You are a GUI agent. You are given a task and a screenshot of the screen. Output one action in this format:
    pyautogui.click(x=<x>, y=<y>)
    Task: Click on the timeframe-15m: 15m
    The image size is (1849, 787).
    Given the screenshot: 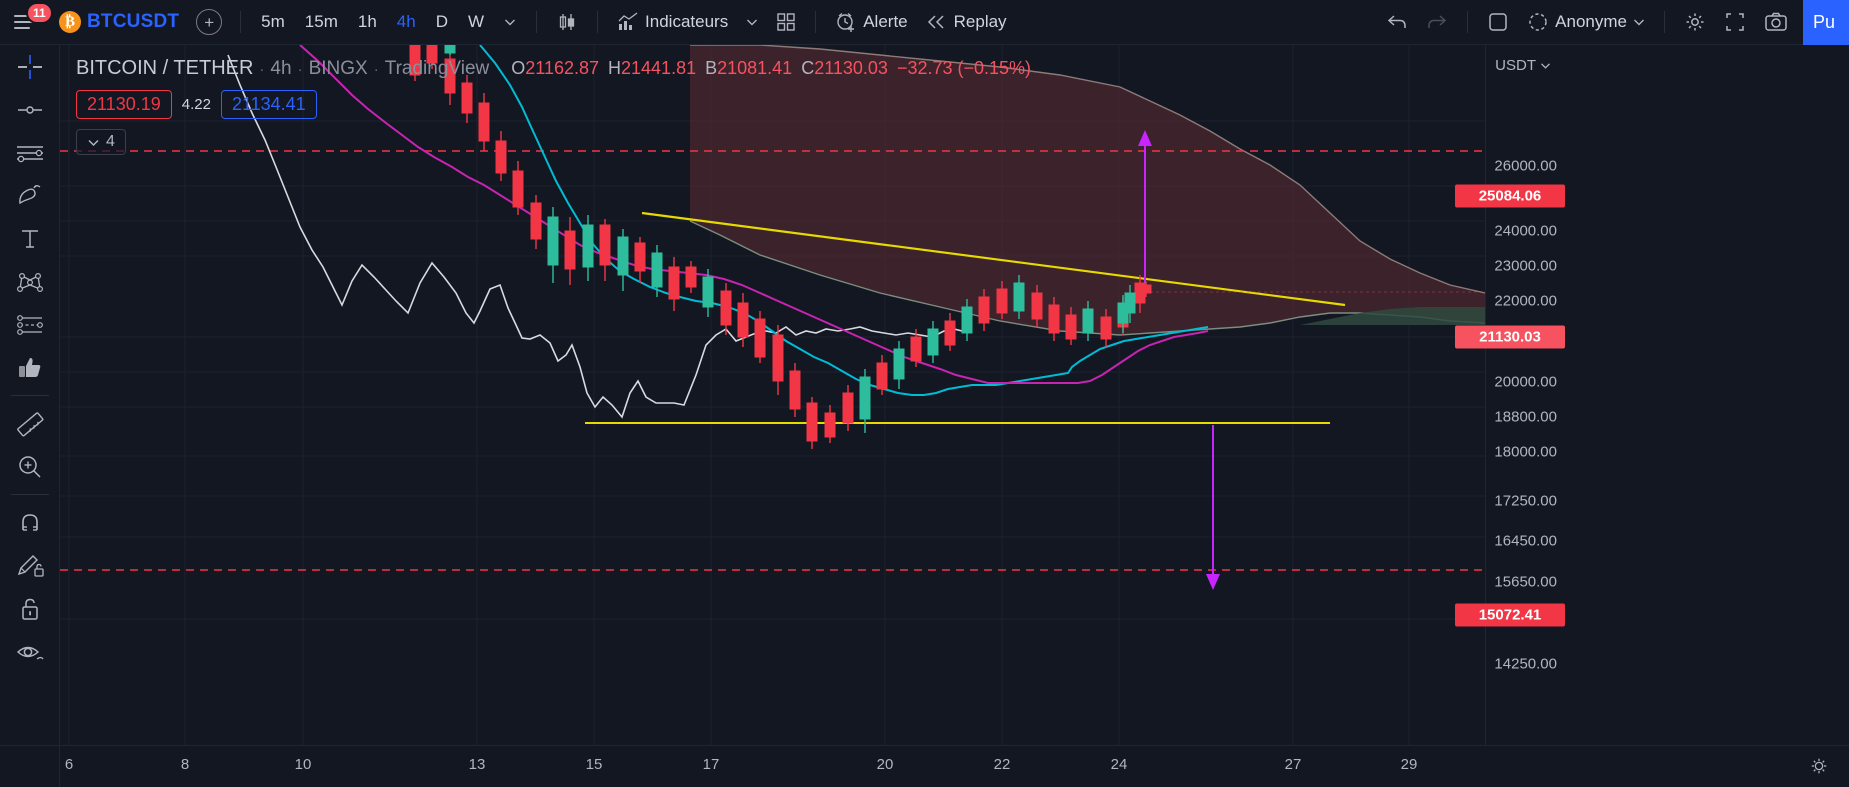 What is the action you would take?
    pyautogui.click(x=321, y=21)
    